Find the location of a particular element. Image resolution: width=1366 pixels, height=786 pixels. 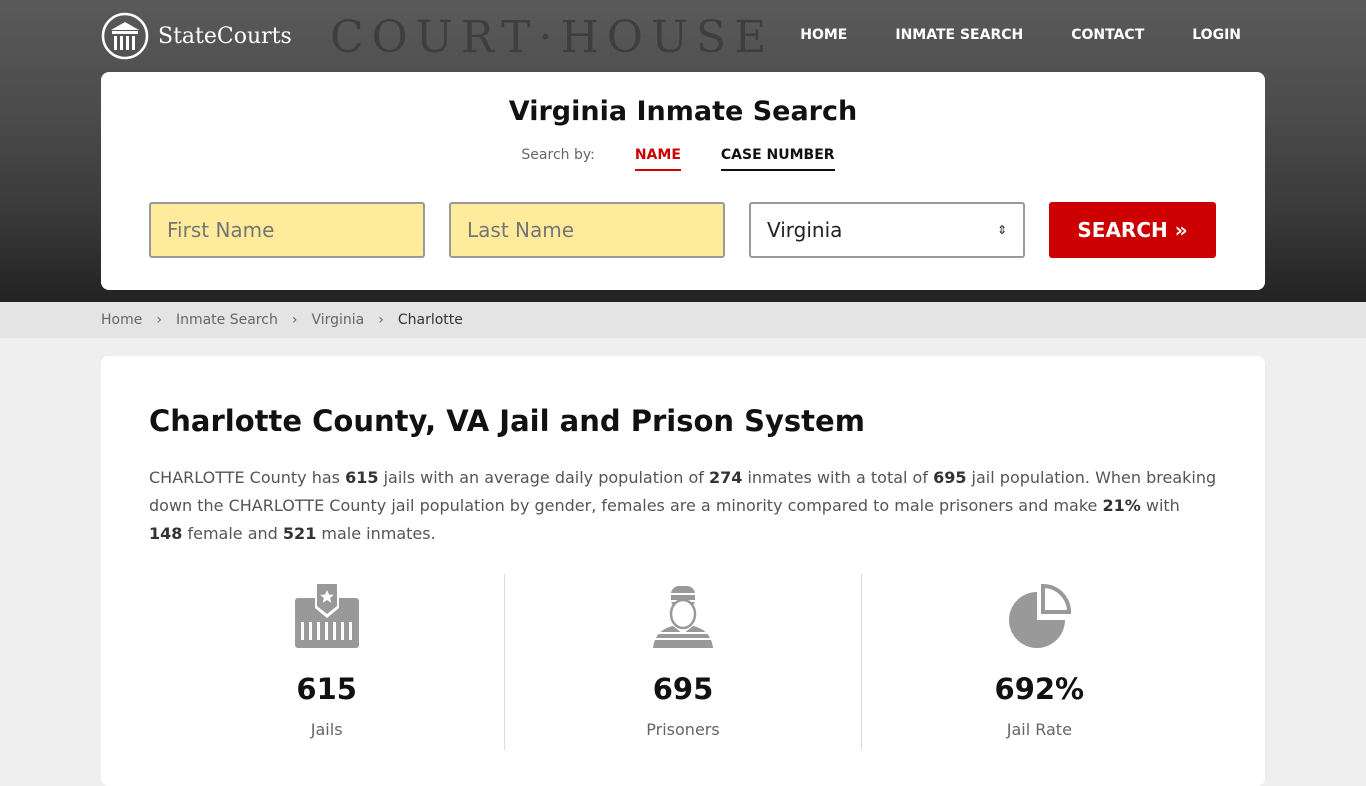

prisoner-icon is located at coordinates (682, 617).